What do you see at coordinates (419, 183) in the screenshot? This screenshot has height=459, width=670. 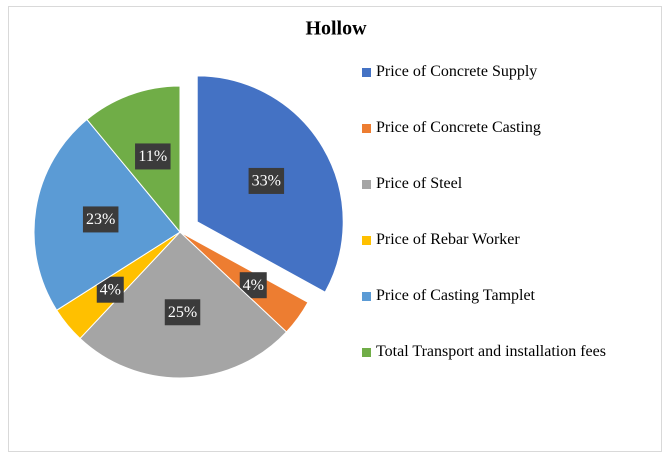 I see `legend-label: Price of Steel` at bounding box center [419, 183].